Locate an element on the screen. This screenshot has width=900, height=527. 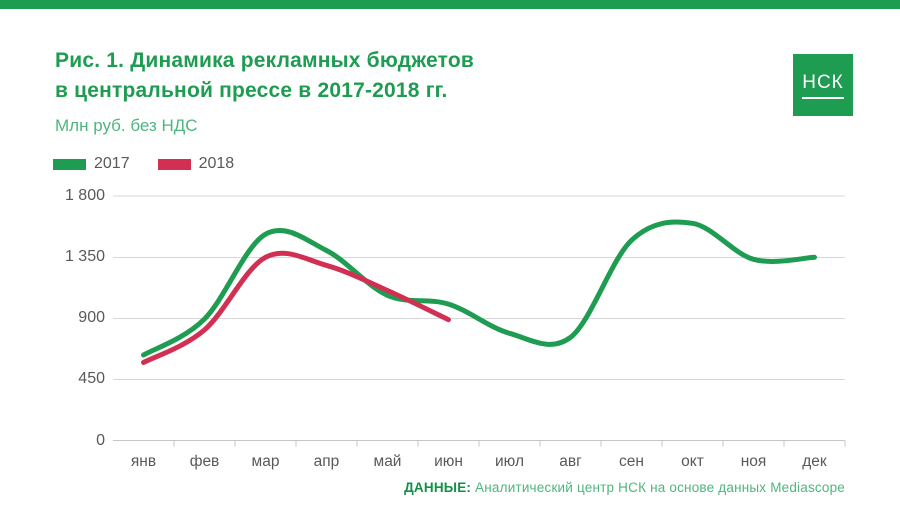
legend-label-2018: 2018 is located at coordinates (216, 163).